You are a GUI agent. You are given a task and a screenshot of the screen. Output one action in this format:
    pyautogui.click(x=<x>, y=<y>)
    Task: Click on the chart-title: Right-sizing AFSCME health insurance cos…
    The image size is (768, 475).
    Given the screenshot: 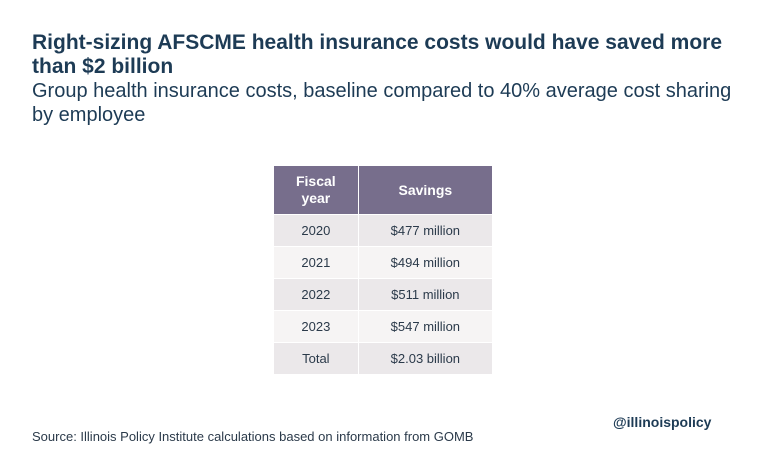 What is the action you would take?
    pyautogui.click(x=377, y=54)
    